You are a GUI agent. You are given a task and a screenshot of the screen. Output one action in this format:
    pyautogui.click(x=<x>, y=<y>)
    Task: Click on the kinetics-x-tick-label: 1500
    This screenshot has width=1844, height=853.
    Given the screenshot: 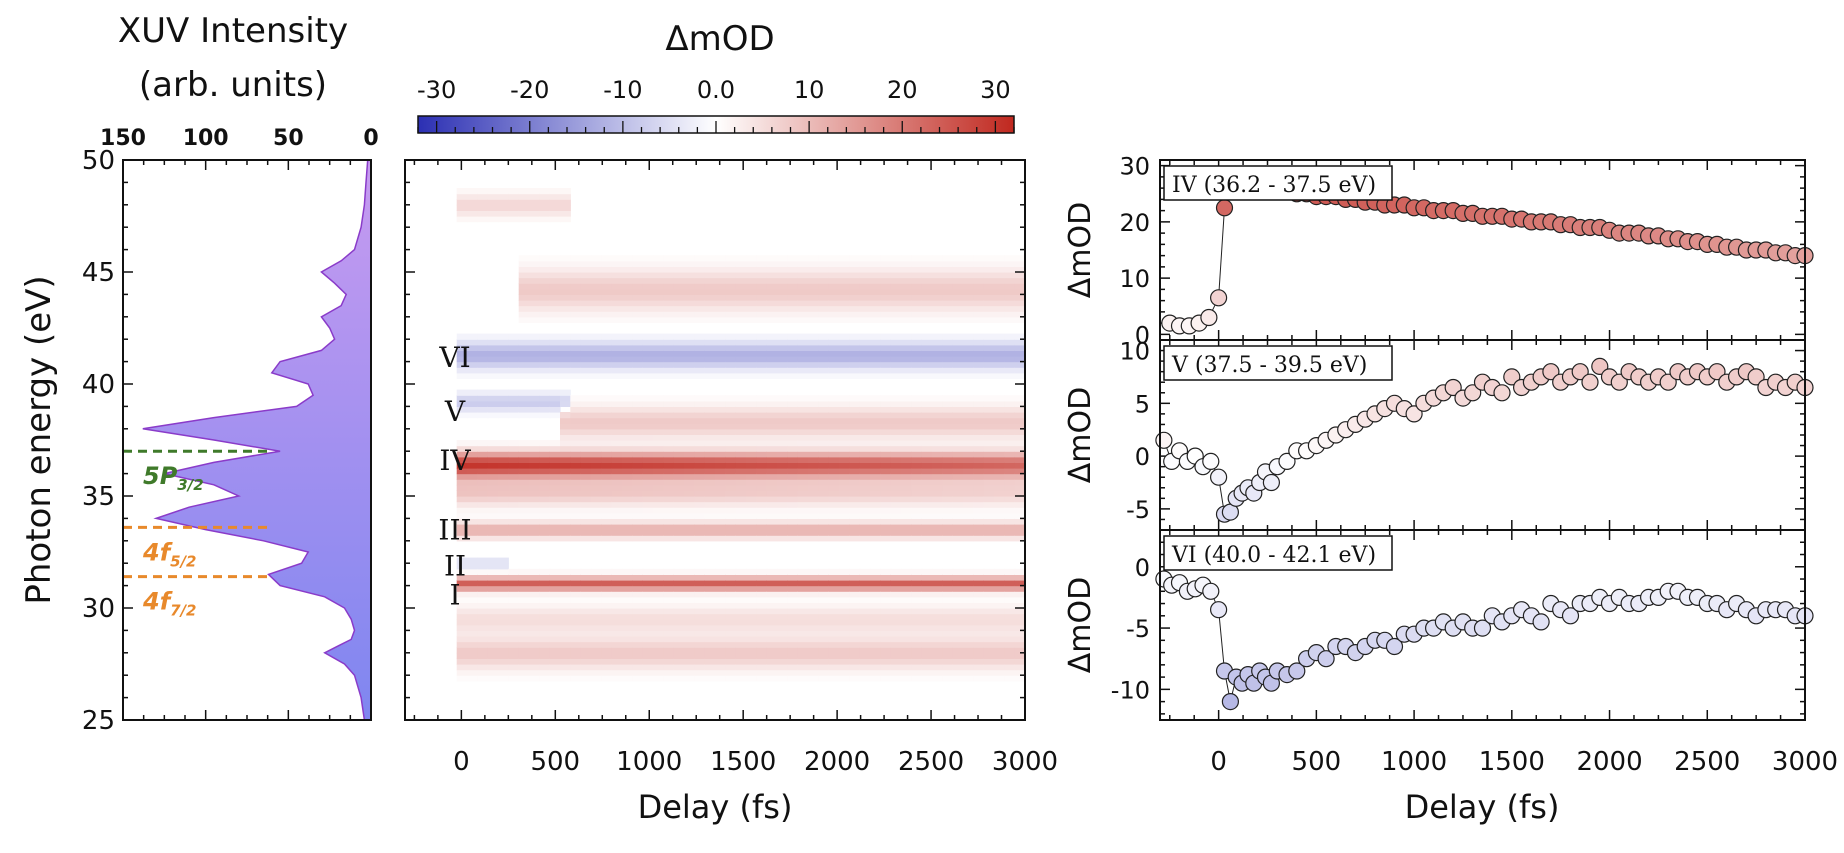 What is the action you would take?
    pyautogui.click(x=1512, y=762)
    